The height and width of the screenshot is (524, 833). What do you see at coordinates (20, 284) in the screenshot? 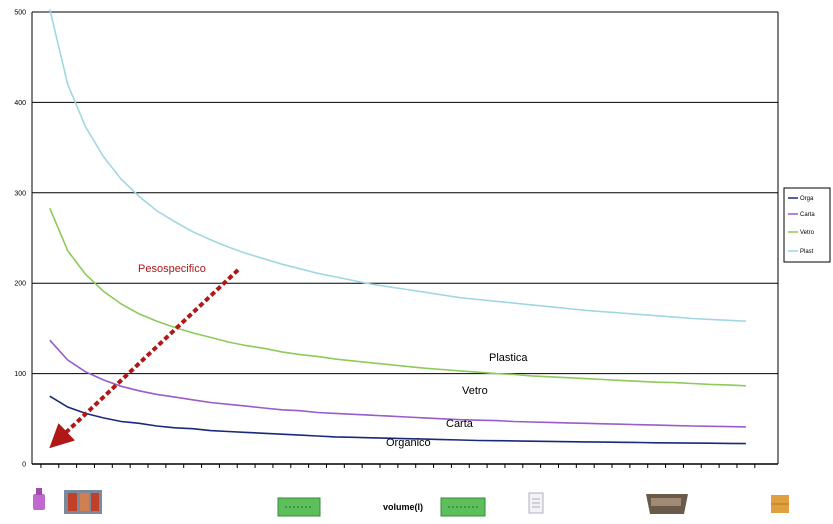
I see `y-tick-label: 200` at bounding box center [20, 284].